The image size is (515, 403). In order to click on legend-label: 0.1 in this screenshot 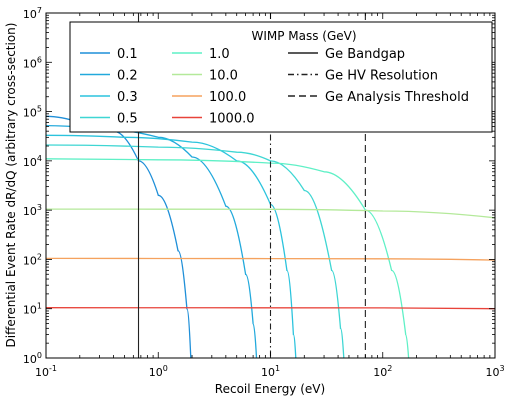, I will do `click(127, 54)`.